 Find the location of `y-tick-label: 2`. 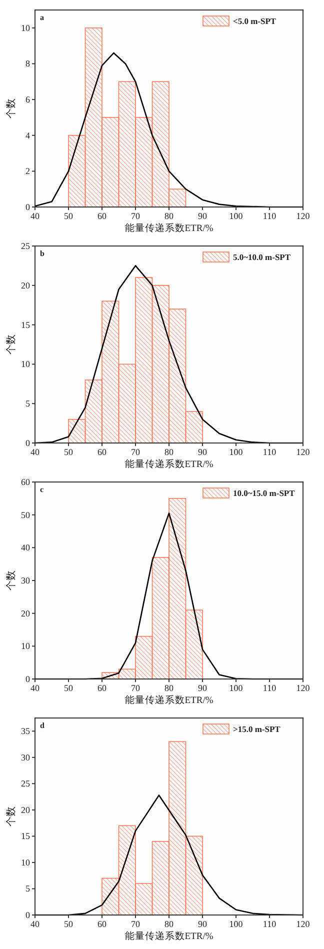

y-tick-label: 2 is located at coordinates (28, 171).